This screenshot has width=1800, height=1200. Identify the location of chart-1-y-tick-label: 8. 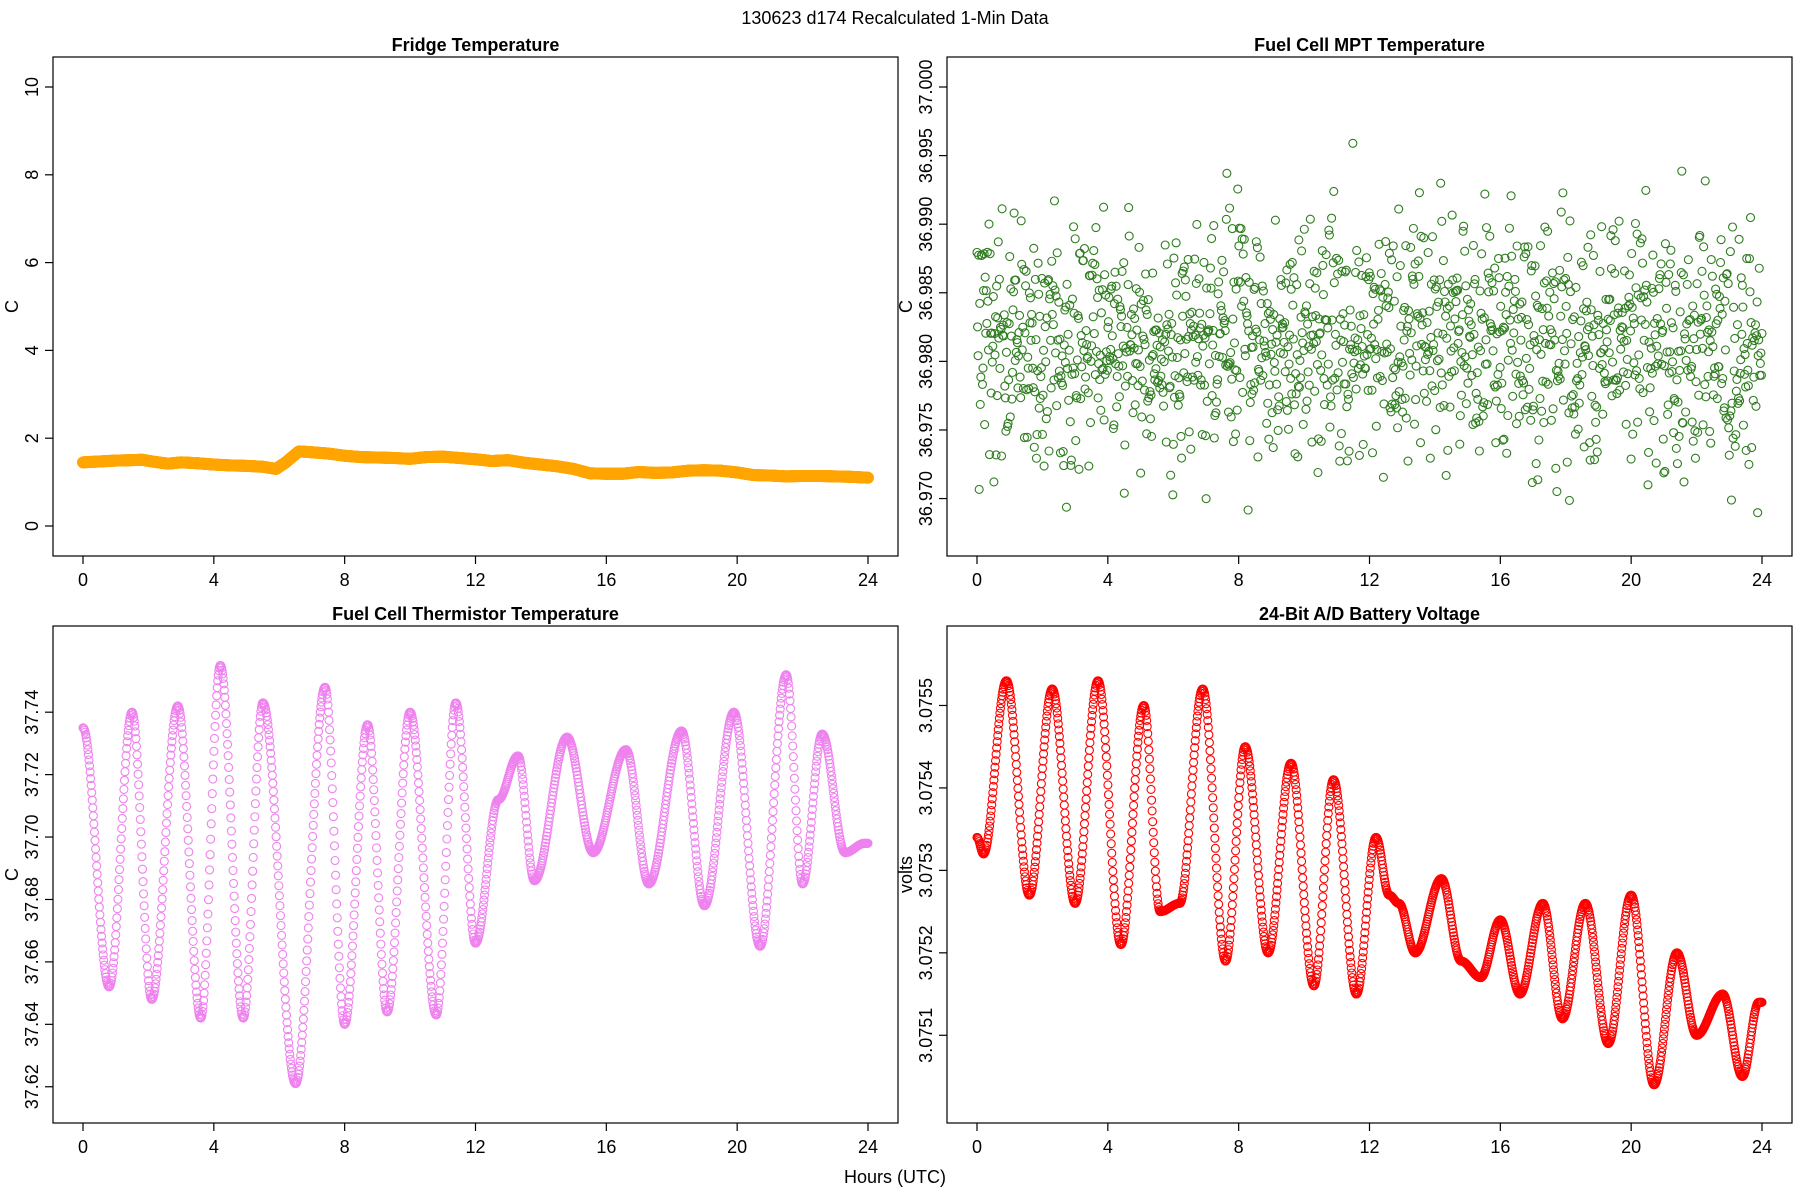
(32, 175).